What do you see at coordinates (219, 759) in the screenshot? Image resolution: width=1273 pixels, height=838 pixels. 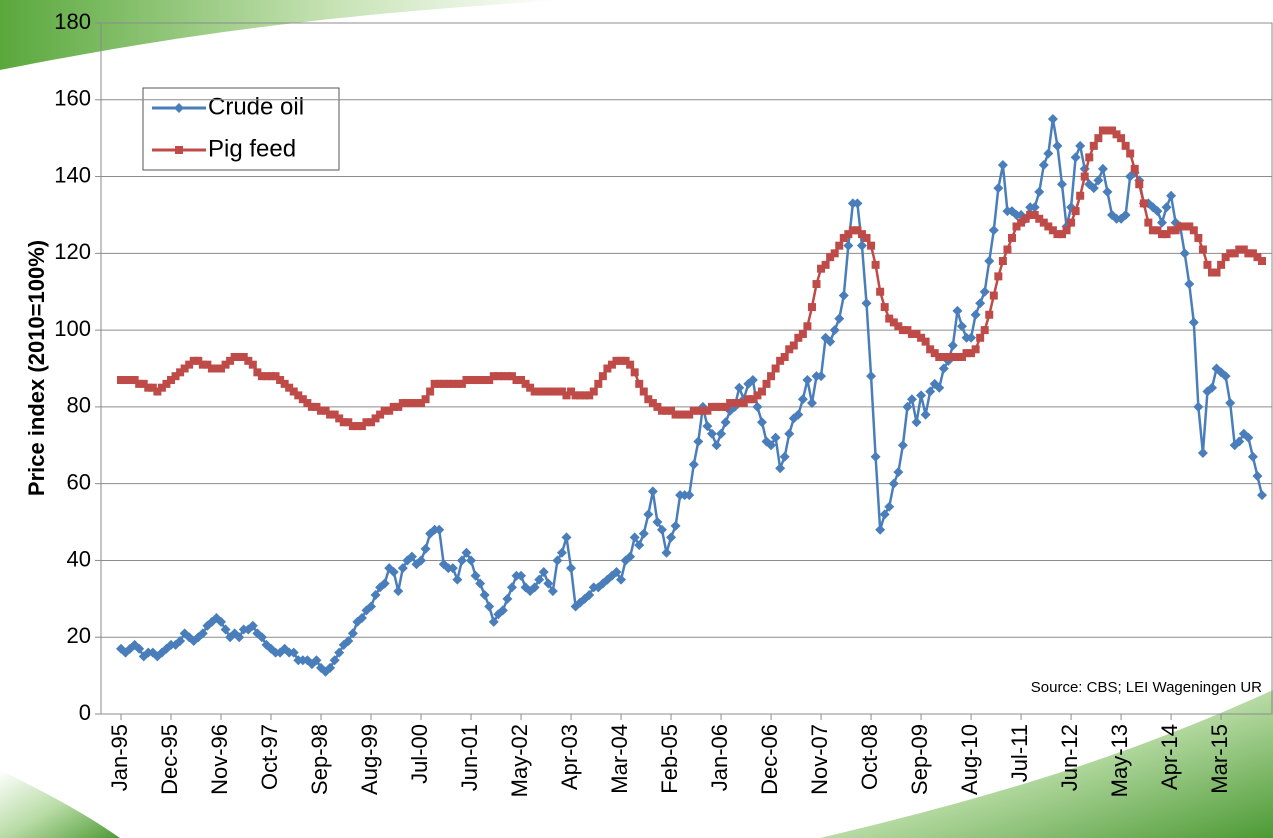 I see `x-tick-label: Nov-96` at bounding box center [219, 759].